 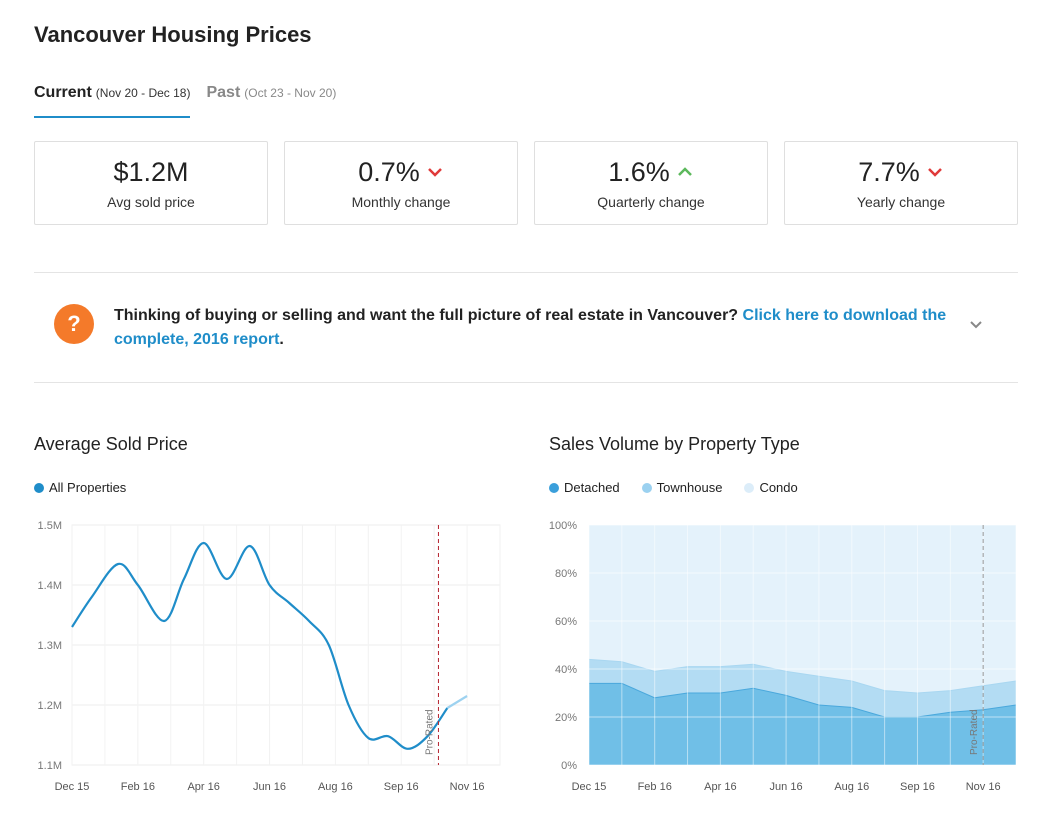 What do you see at coordinates (50, 526) in the screenshot?
I see `y-tick-label: 1.5M` at bounding box center [50, 526].